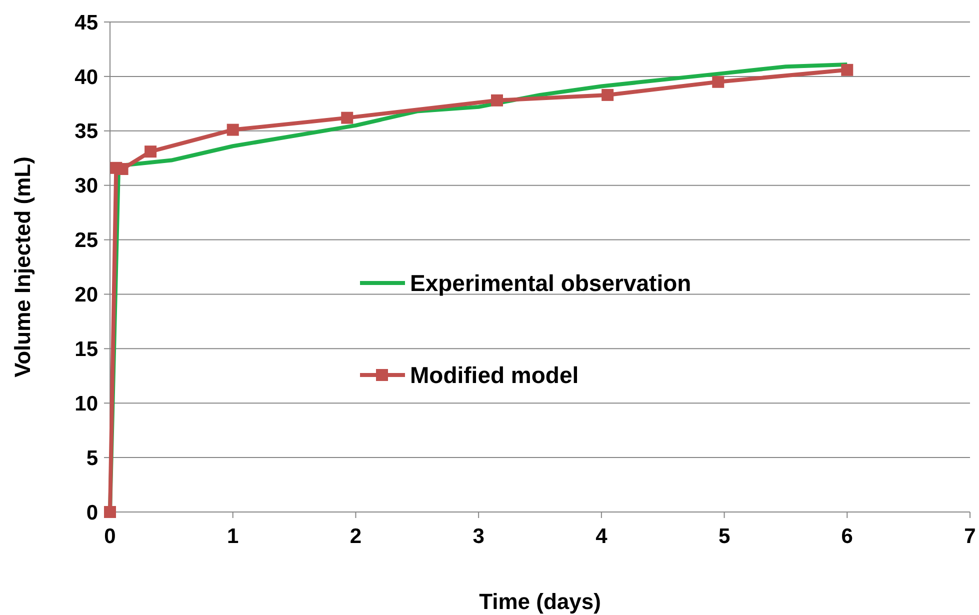 The image size is (979, 615). I want to click on y-tick-label: 40, so click(86, 77).